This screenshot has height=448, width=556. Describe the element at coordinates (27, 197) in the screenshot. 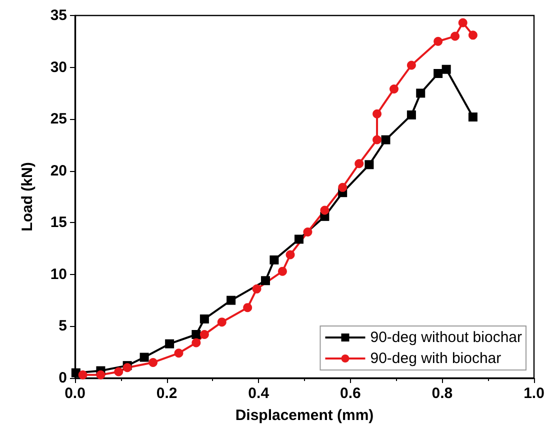

I see `y-axis-title: Load (kN)` at that location.